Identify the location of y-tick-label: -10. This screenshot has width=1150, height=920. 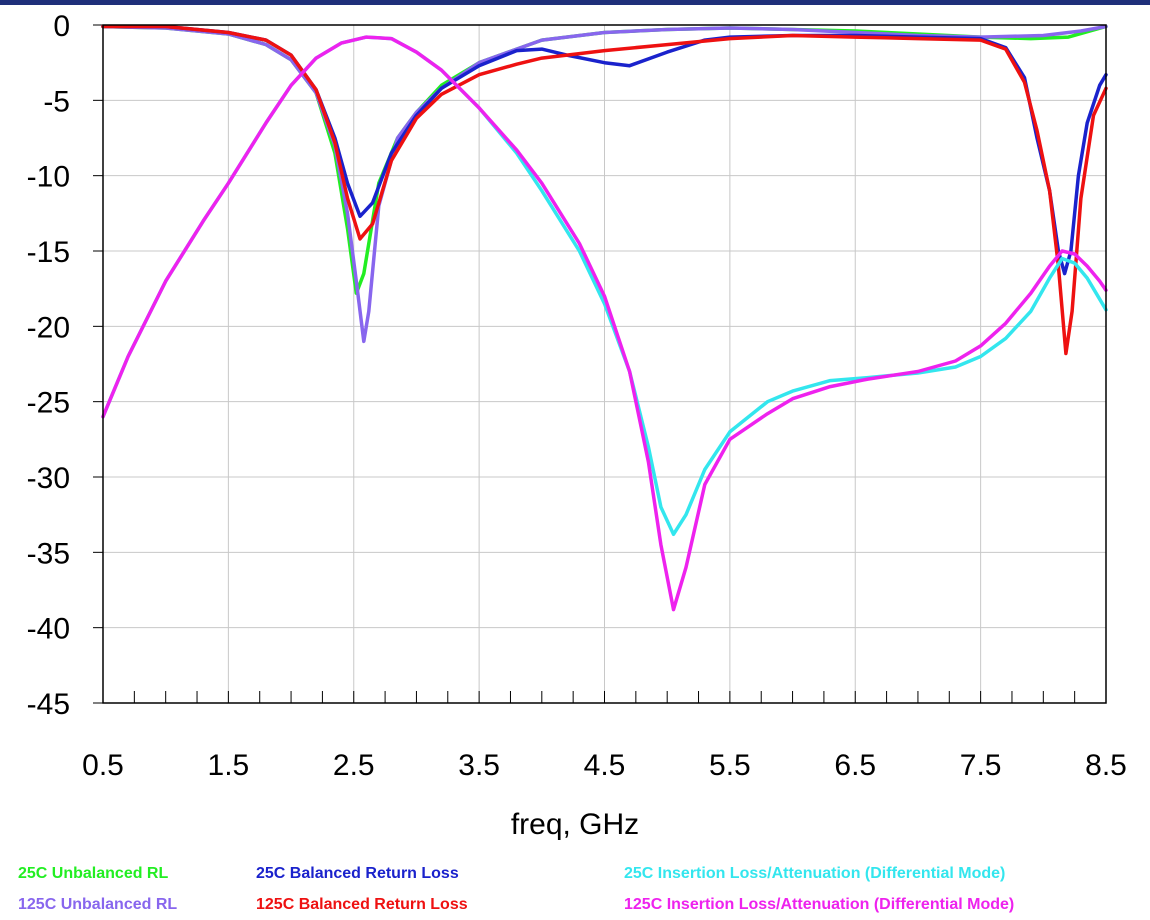
(48, 177).